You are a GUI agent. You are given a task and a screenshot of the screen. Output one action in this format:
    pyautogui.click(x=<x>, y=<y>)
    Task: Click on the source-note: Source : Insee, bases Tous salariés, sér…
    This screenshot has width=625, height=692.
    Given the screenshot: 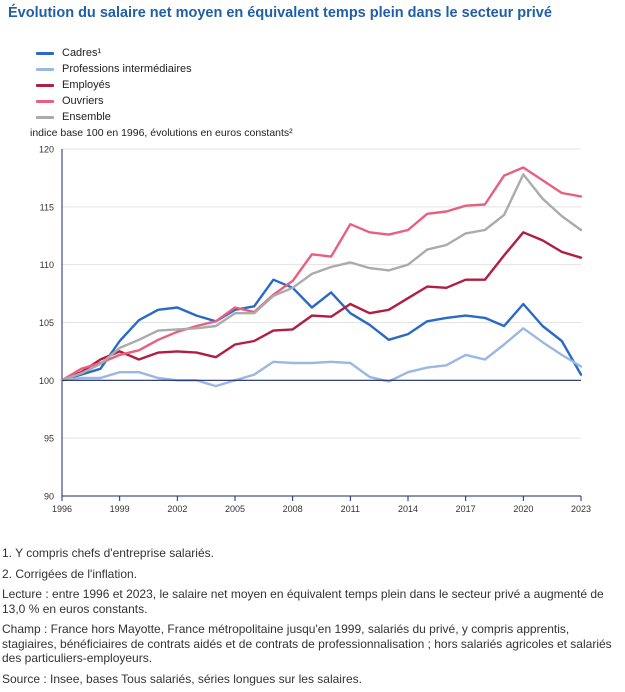 What is the action you would take?
    pyautogui.click(x=182, y=678)
    